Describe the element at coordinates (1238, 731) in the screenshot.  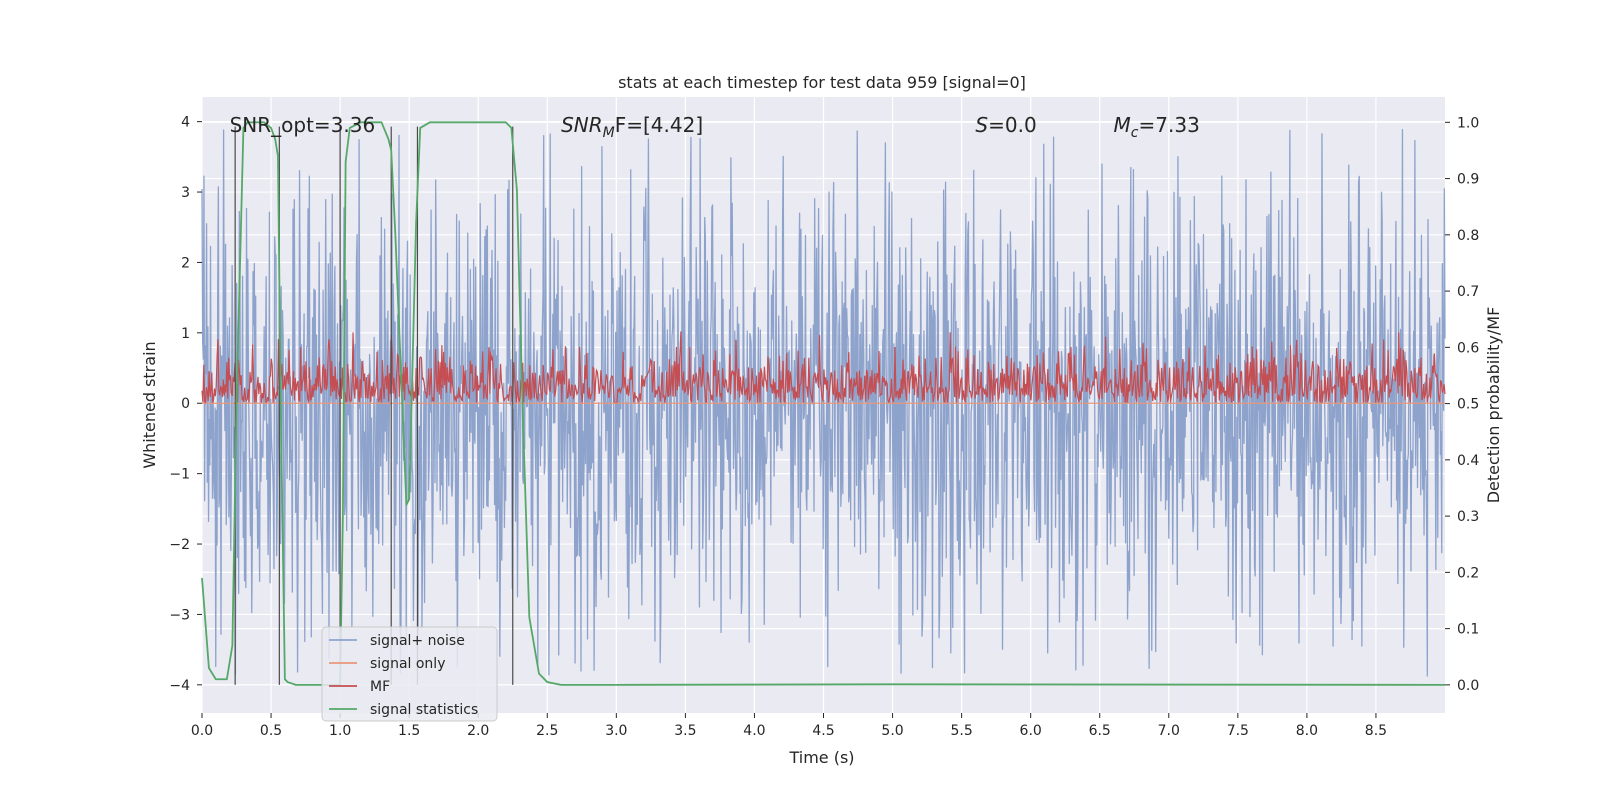
I see `x-tick-label: 7.5` at that location.